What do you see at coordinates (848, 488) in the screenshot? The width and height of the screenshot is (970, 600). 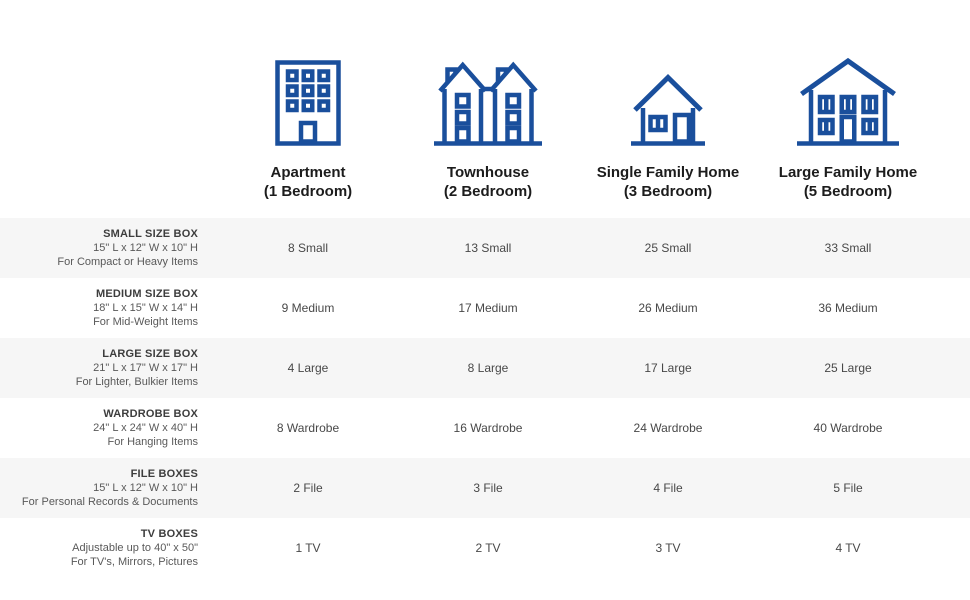 I see `cell-value: 5 File` at bounding box center [848, 488].